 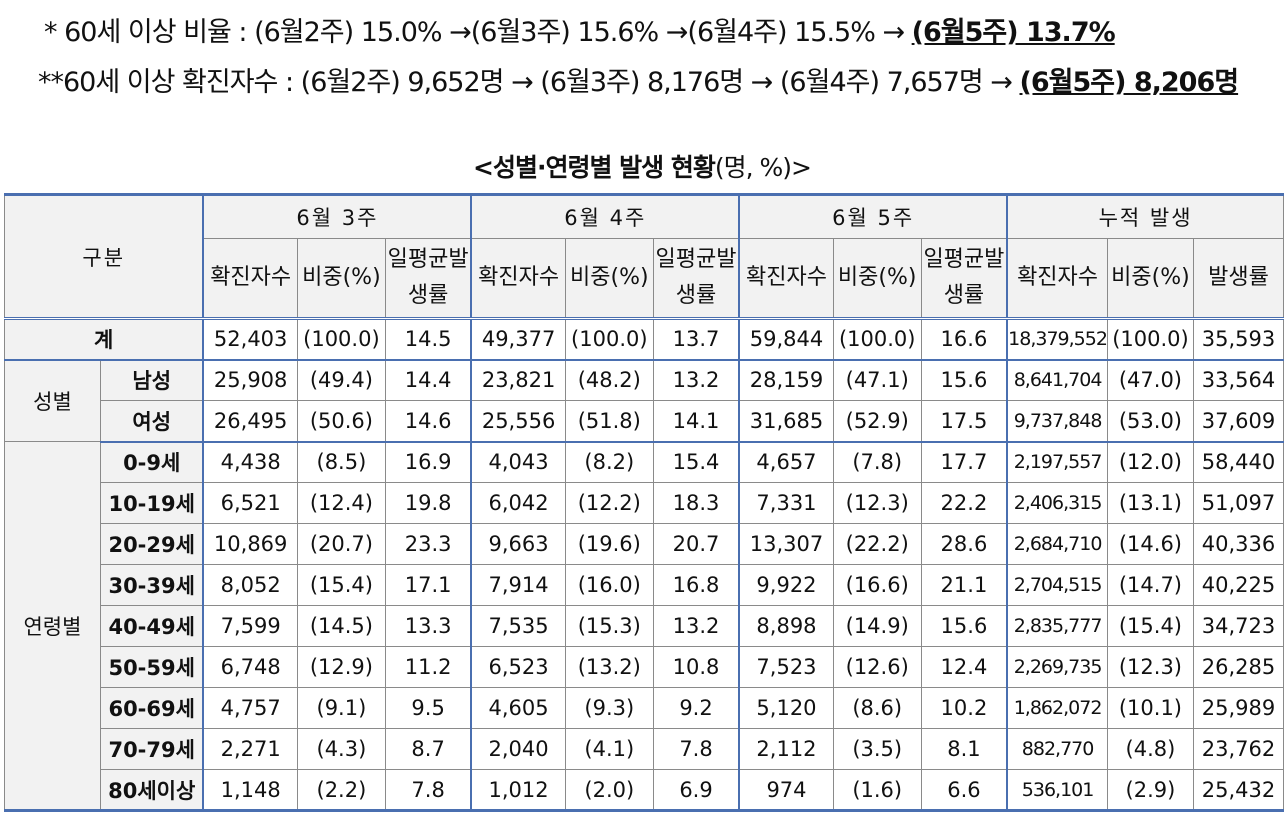 What do you see at coordinates (877, 380) in the screenshot?
I see `table-cell: (47.1)` at bounding box center [877, 380].